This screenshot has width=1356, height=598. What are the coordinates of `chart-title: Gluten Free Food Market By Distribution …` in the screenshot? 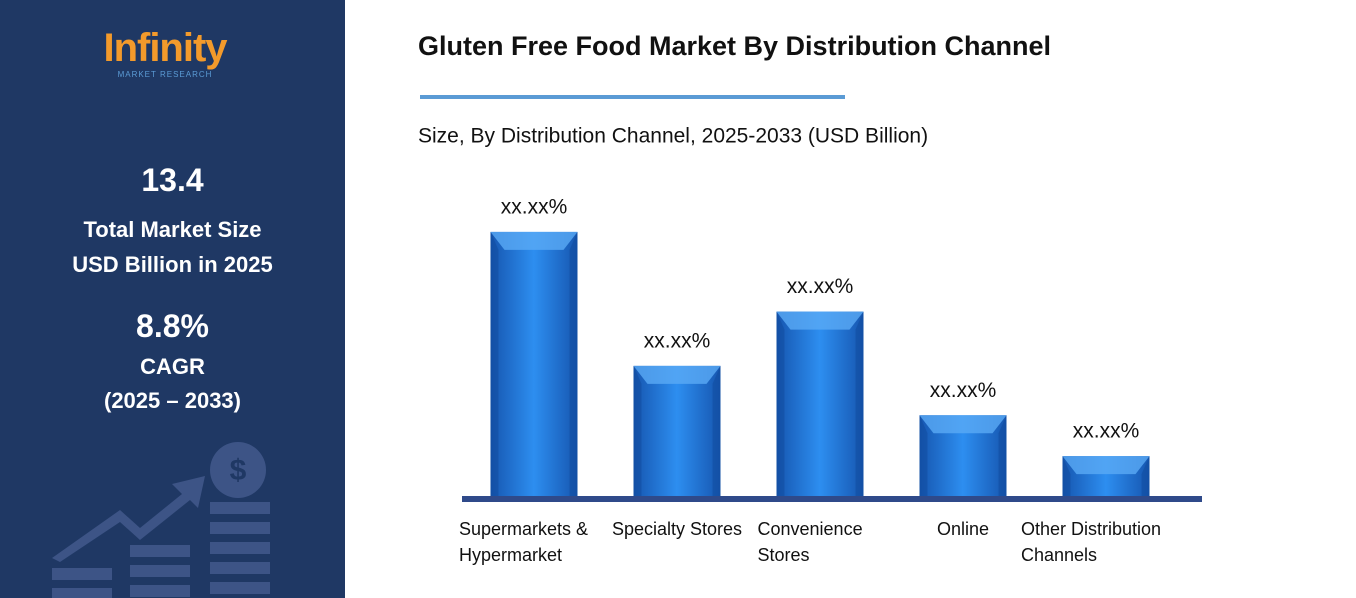 It's located at (734, 46).